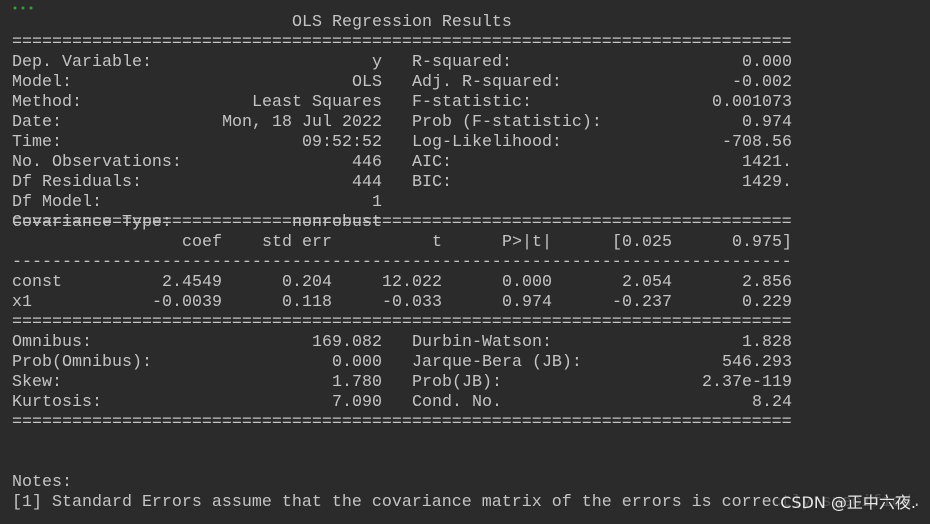  What do you see at coordinates (762, 82) in the screenshot?
I see `stat-value: -0.002` at bounding box center [762, 82].